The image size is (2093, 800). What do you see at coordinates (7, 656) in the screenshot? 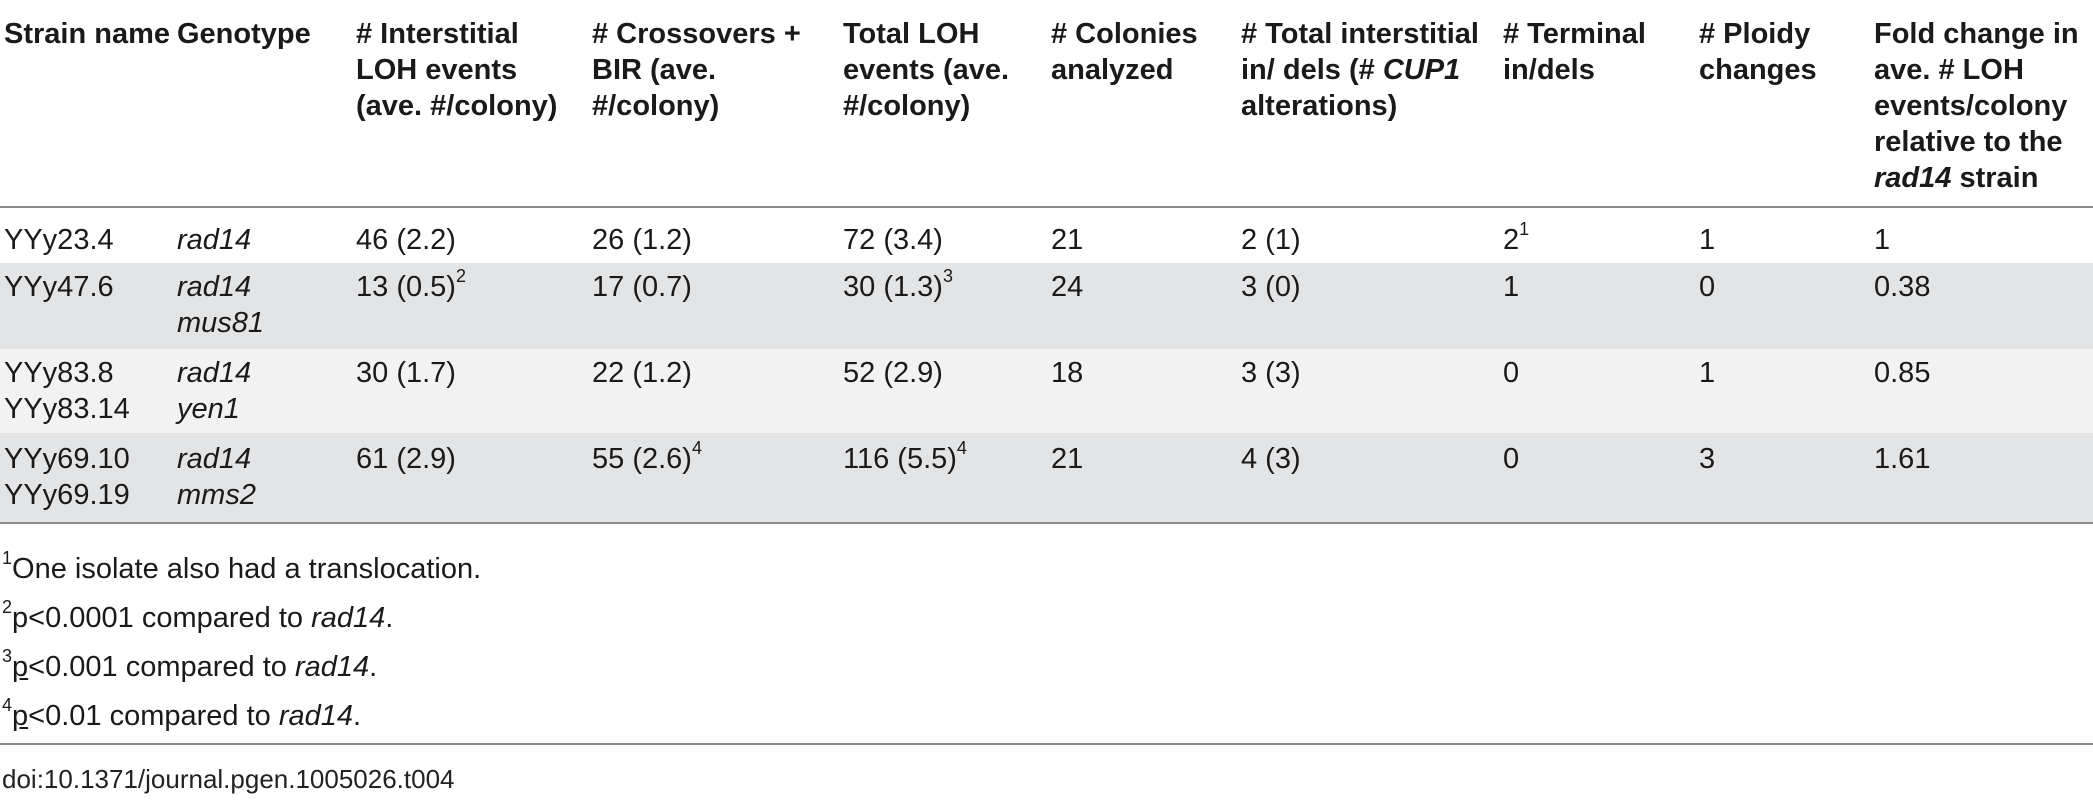
I see `footnote-number: 3` at bounding box center [7, 656].